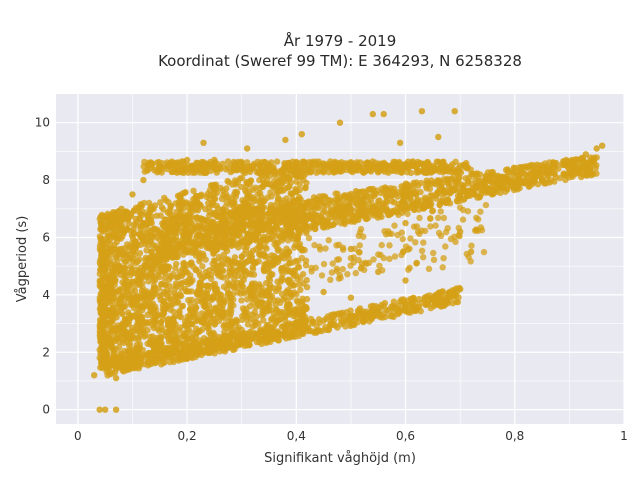  Describe the element at coordinates (46, 237) in the screenshot. I see `y-tick-label: 6` at that location.